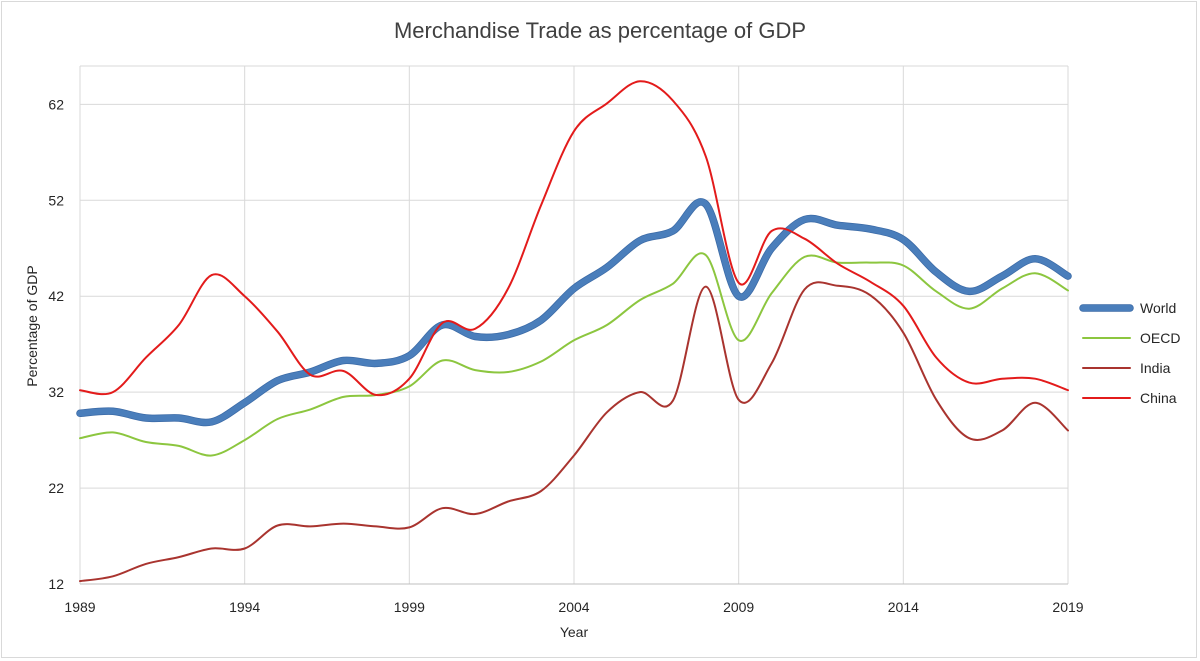 This screenshot has height=661, width=1200. What do you see at coordinates (1158, 398) in the screenshot?
I see `legend-label-china: China` at bounding box center [1158, 398].